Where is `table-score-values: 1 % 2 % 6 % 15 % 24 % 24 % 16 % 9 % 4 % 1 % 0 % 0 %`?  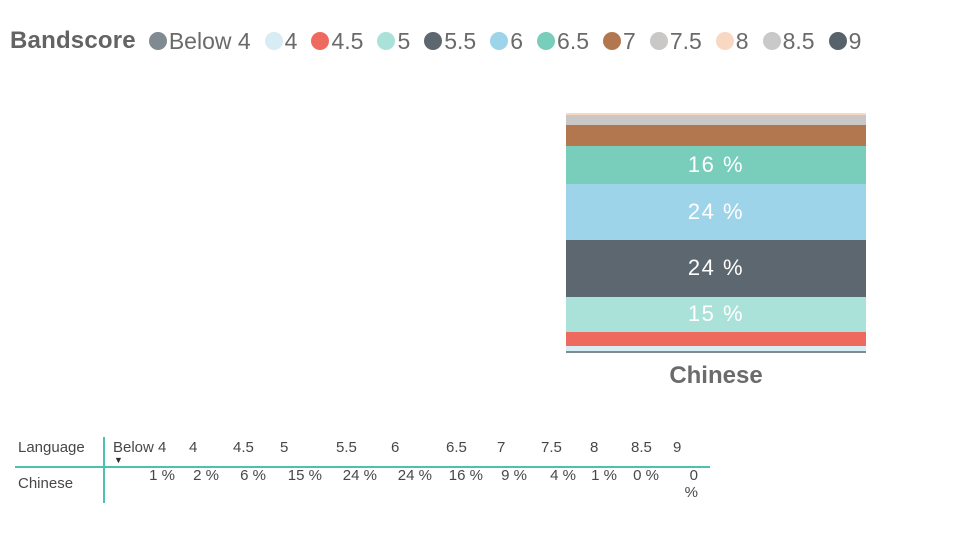
table-score-values: 1 % 2 % 6 % 15 % 24 % 24 % 16 % 9 % 4 % 1 % 0 % 0 % is located at coordinates (412, 484).